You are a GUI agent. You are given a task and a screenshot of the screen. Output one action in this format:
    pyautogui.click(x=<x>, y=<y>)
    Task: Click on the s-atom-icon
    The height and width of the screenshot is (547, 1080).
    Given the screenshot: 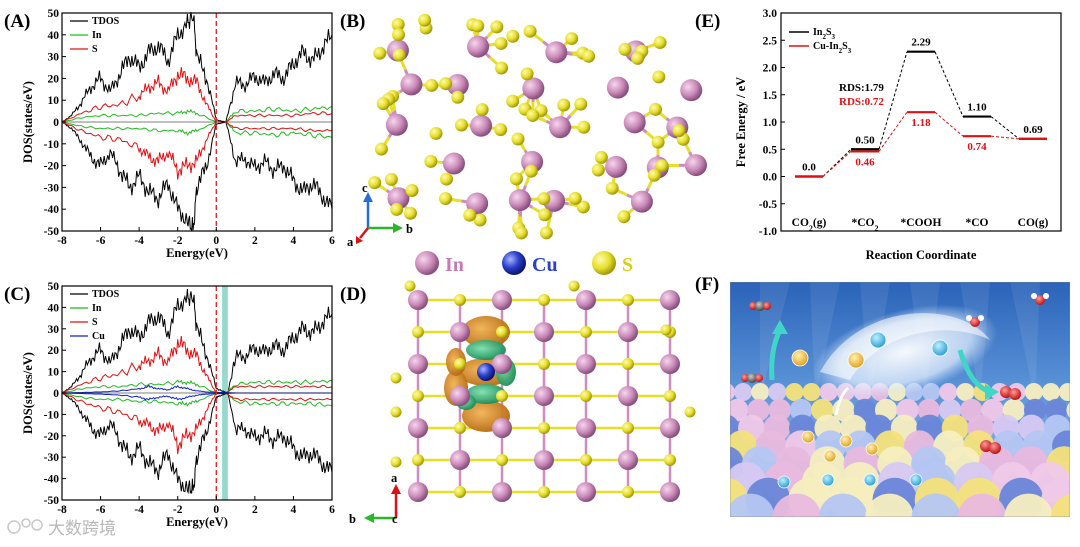 What is the action you would take?
    pyautogui.click(x=604, y=263)
    